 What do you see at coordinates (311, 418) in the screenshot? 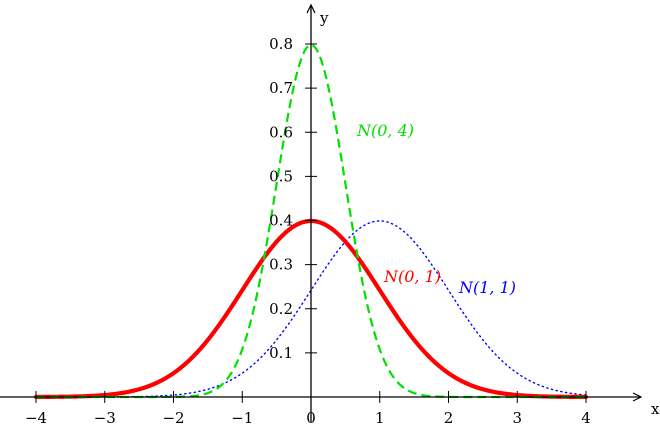
I see `x-tick-label: 0` at bounding box center [311, 418].